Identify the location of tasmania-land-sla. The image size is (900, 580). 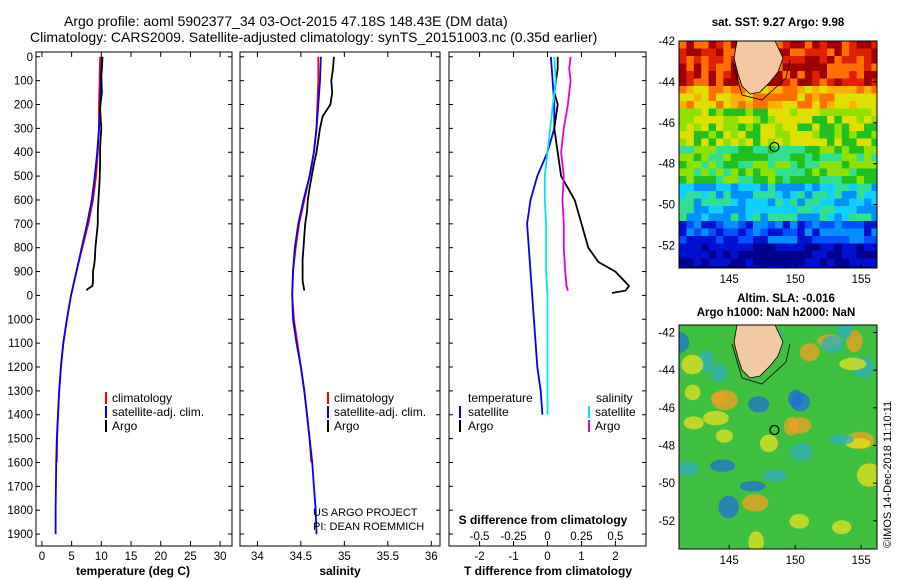
(761, 355).